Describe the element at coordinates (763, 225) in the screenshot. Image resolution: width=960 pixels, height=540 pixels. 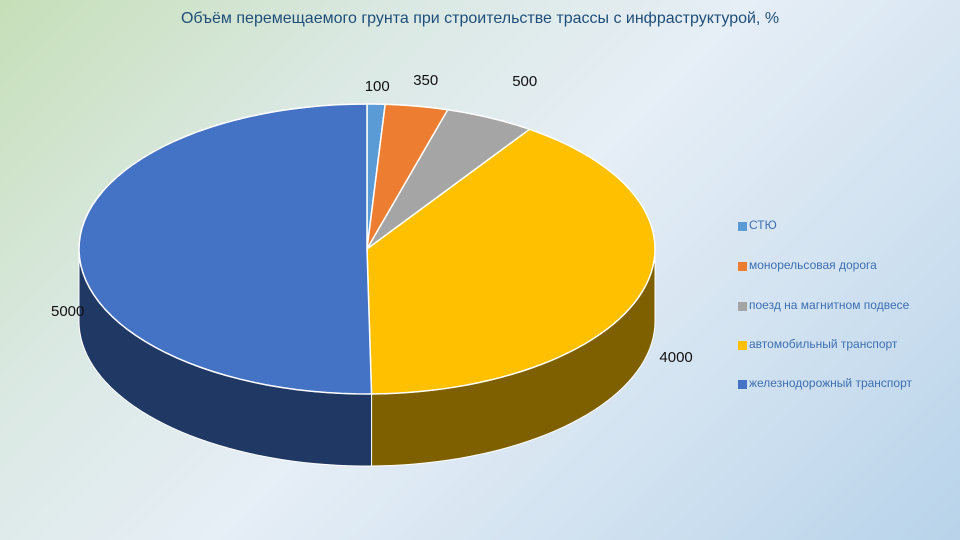
I see `legend-label: СТЮ` at that location.